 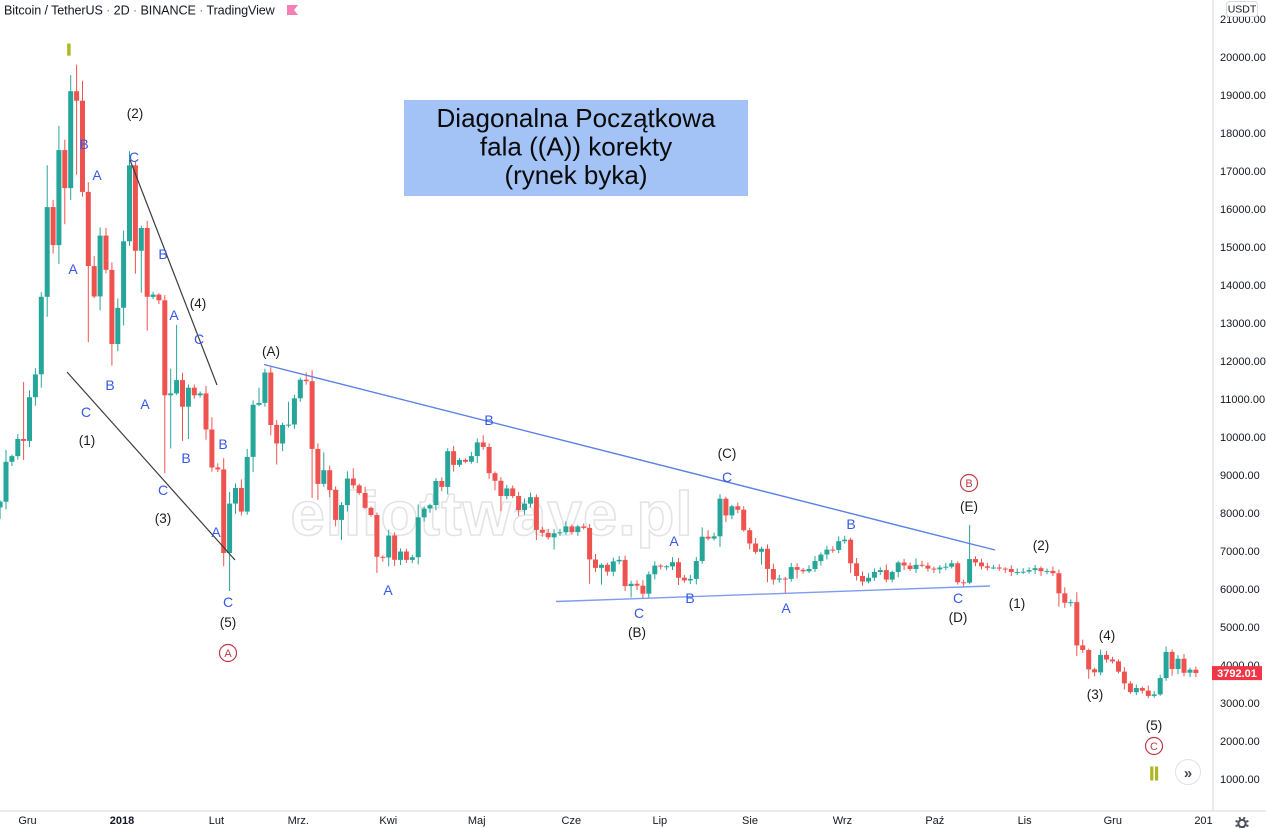 What do you see at coordinates (1243, 248) in the screenshot?
I see `svg-text: 15000.00` at bounding box center [1243, 248].